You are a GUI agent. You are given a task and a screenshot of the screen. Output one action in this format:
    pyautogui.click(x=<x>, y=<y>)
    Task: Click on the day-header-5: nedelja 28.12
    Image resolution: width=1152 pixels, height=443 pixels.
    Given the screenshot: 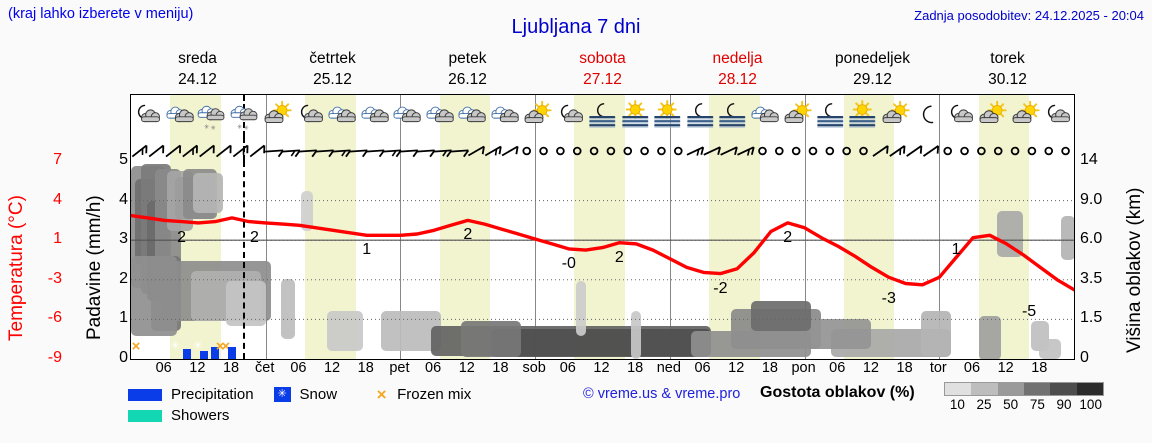 What is the action you would take?
    pyautogui.click(x=737, y=70)
    